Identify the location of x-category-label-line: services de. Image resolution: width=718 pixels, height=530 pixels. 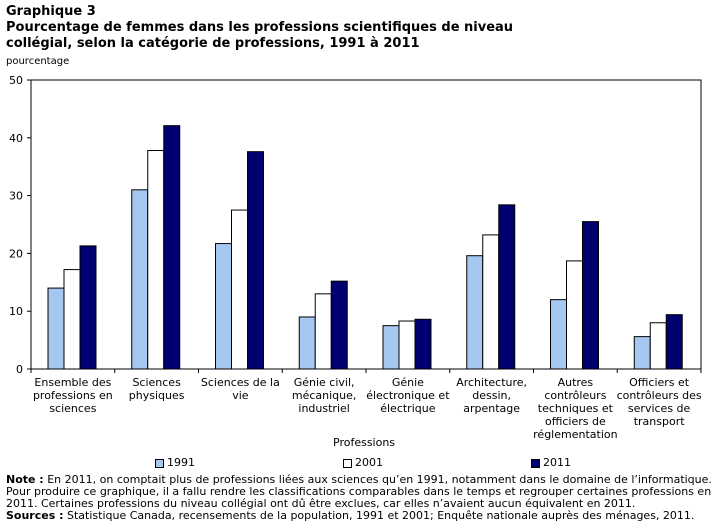
(659, 408).